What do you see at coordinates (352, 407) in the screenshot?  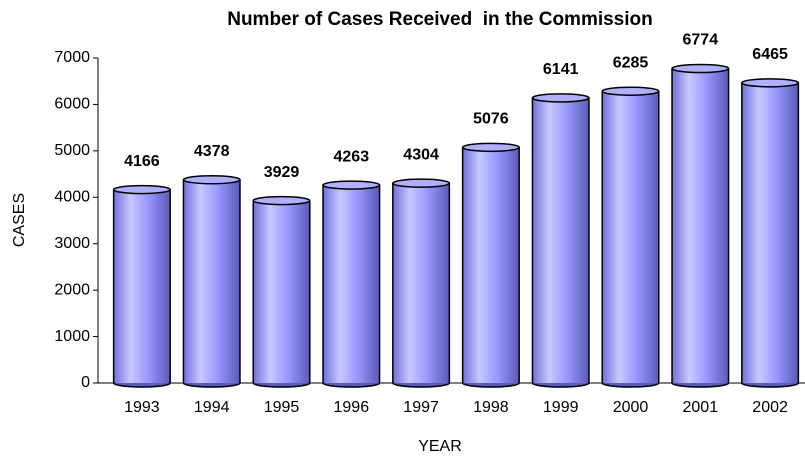 I see `x-tick-label: 1996` at bounding box center [352, 407].